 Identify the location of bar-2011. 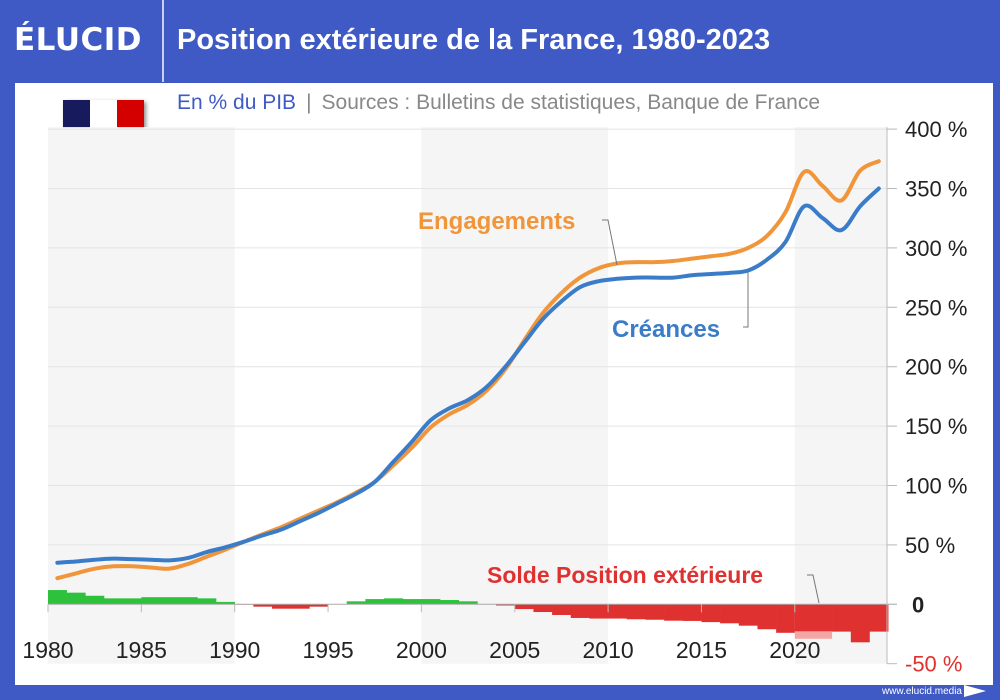
(636, 612).